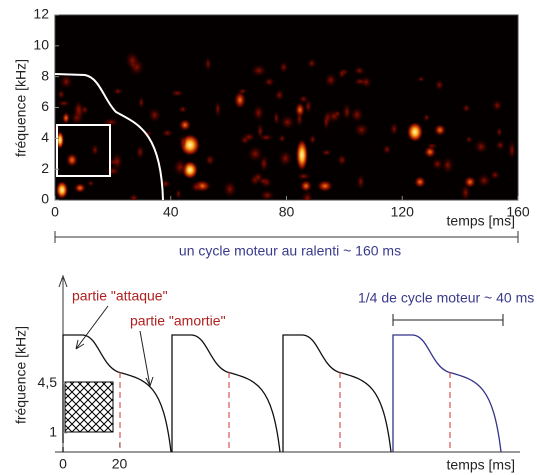 This screenshot has height=475, width=537. What do you see at coordinates (45, 106) in the screenshot?
I see `y-tick-label: 6` at bounding box center [45, 106].